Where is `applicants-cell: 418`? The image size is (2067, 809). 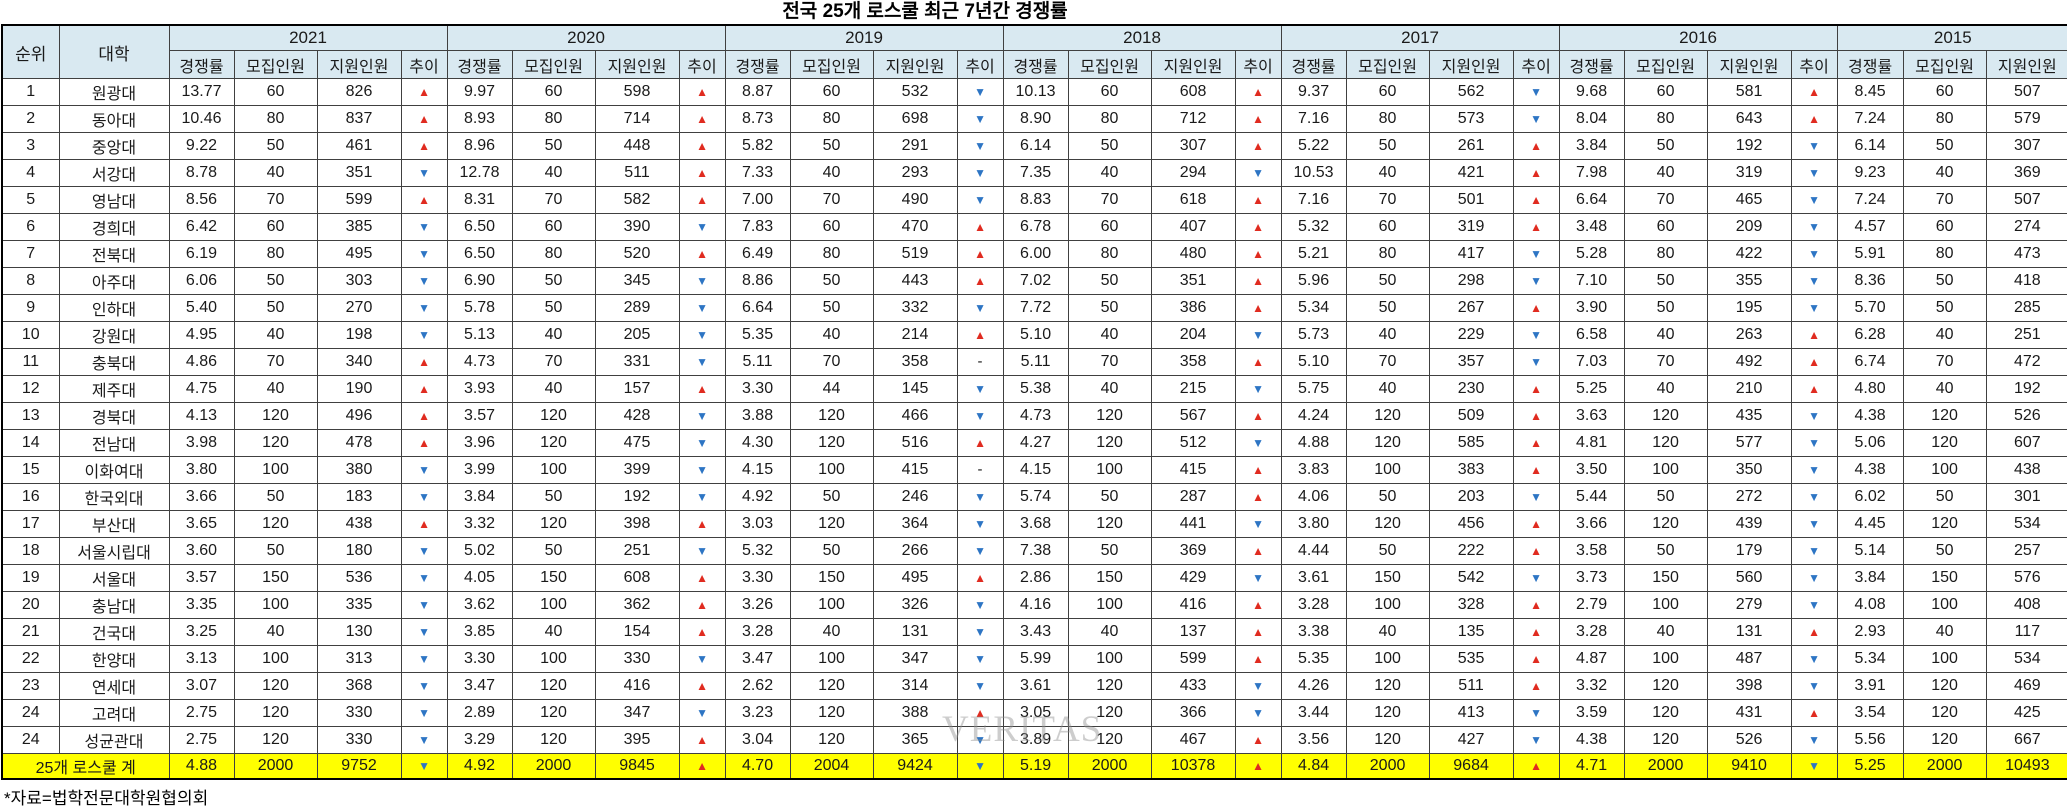 applicants-cell: 418 is located at coordinates (2026, 281).